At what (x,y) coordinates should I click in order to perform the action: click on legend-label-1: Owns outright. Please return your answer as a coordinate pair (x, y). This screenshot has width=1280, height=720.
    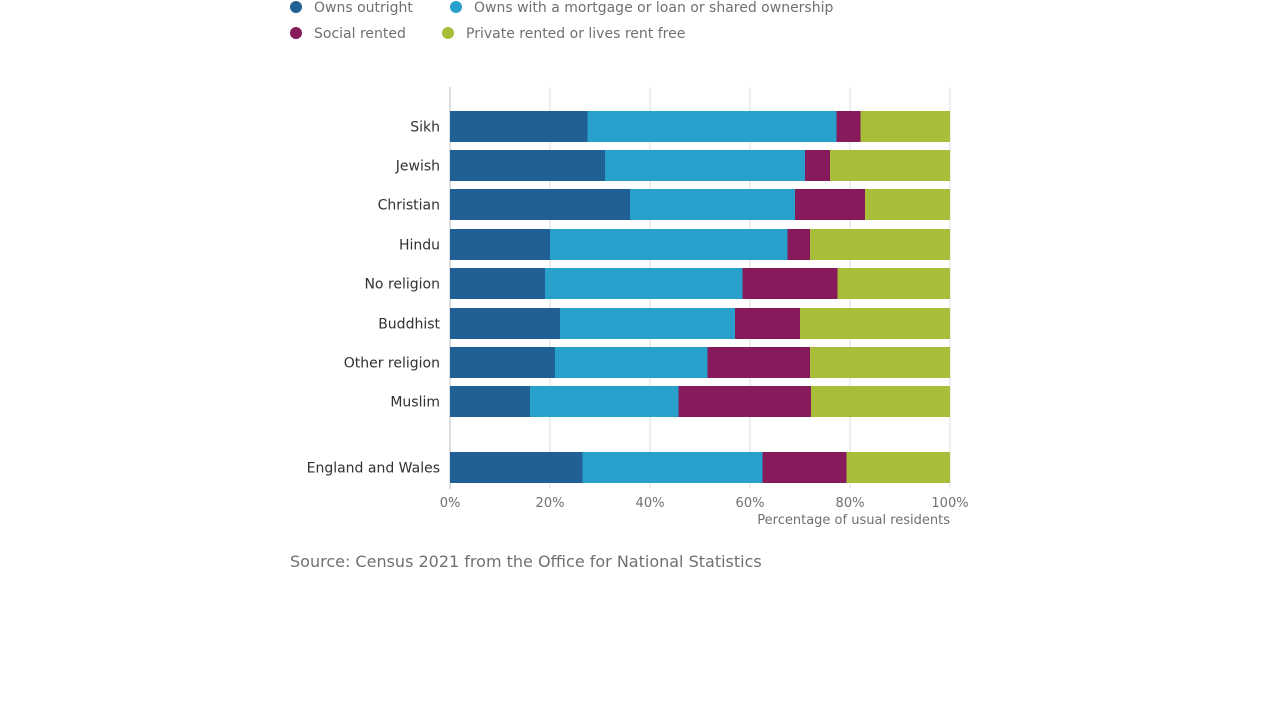
    Looking at the image, I should click on (363, 8).